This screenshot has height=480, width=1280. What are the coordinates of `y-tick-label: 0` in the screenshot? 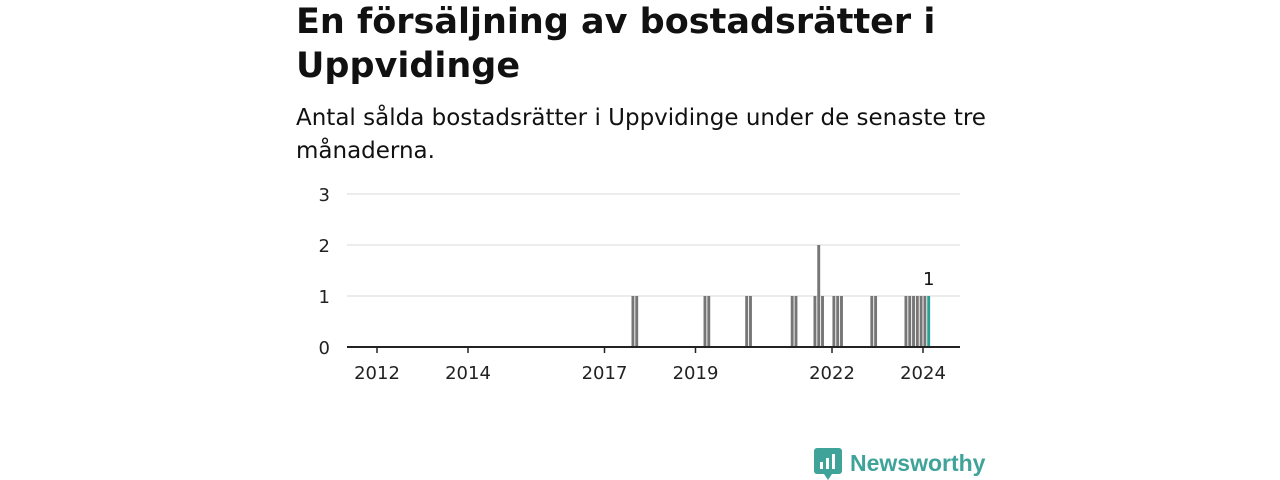 It's located at (324, 348).